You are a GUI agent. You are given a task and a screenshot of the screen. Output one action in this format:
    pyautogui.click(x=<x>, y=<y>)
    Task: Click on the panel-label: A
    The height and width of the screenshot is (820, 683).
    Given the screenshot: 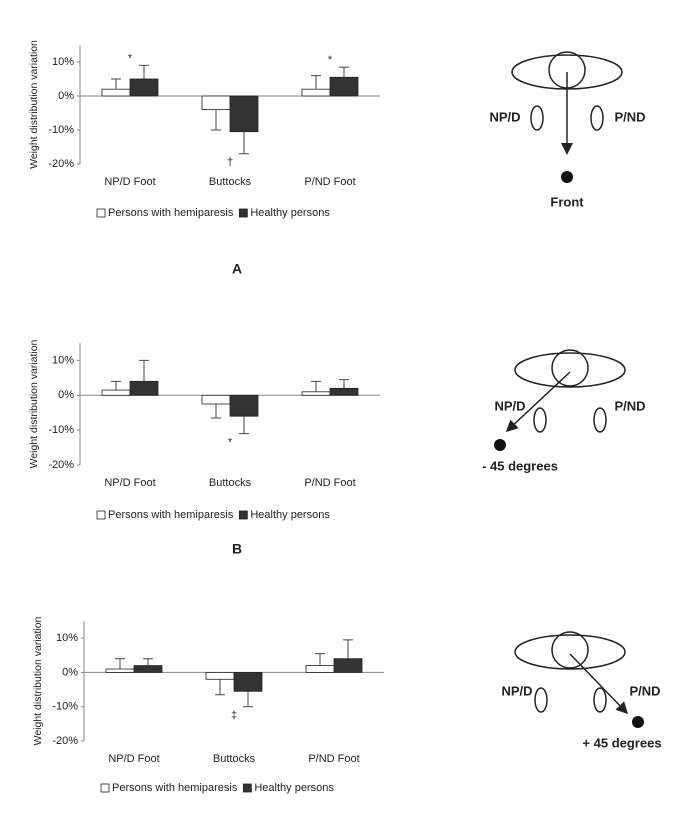 What is the action you would take?
    pyautogui.click(x=237, y=269)
    